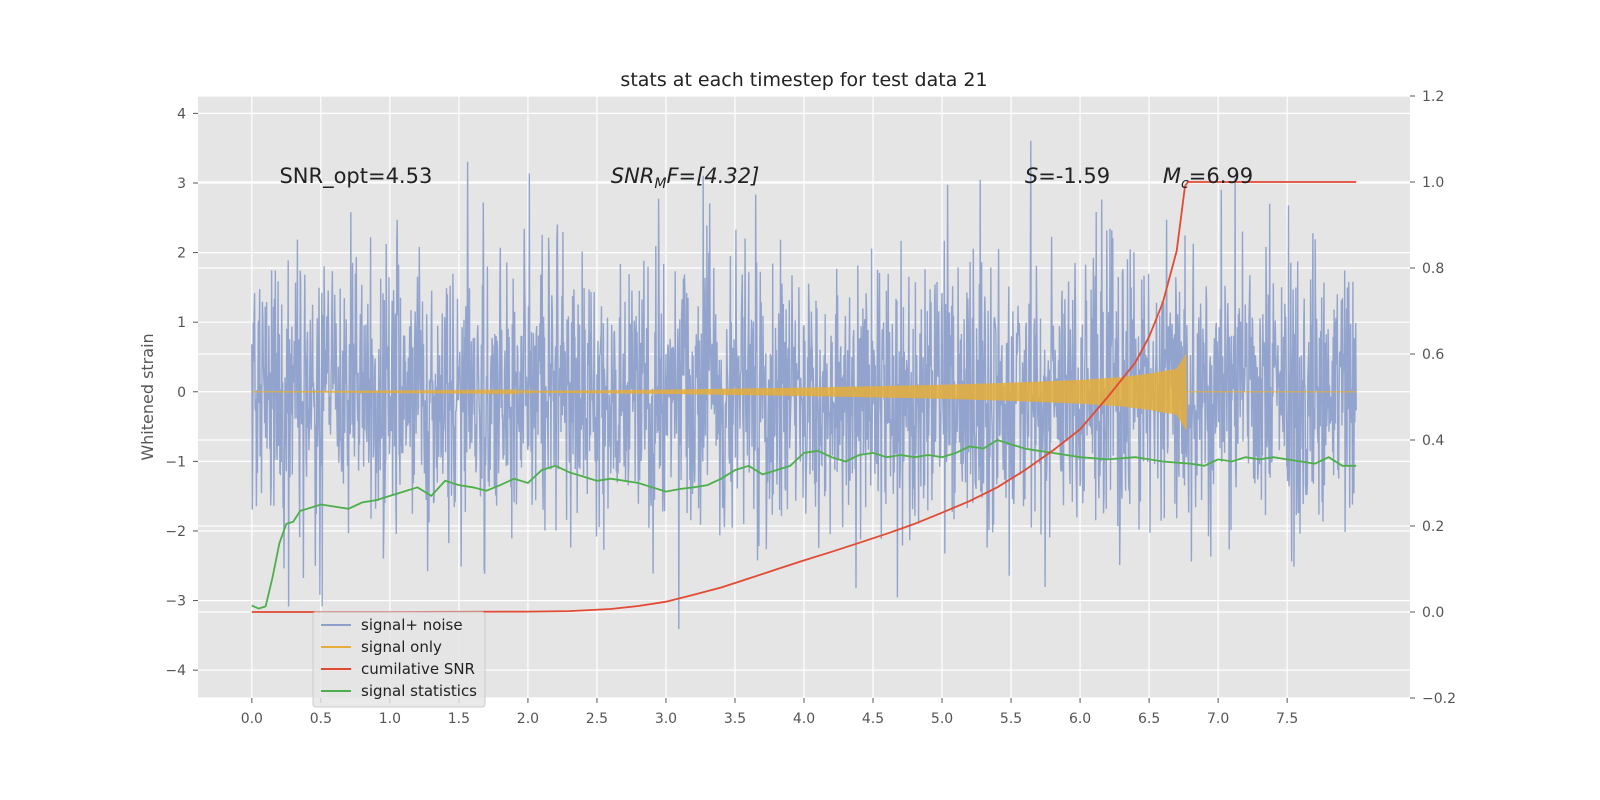  What do you see at coordinates (1433, 527) in the screenshot?
I see `y2-tick-label: 0.2` at bounding box center [1433, 527].